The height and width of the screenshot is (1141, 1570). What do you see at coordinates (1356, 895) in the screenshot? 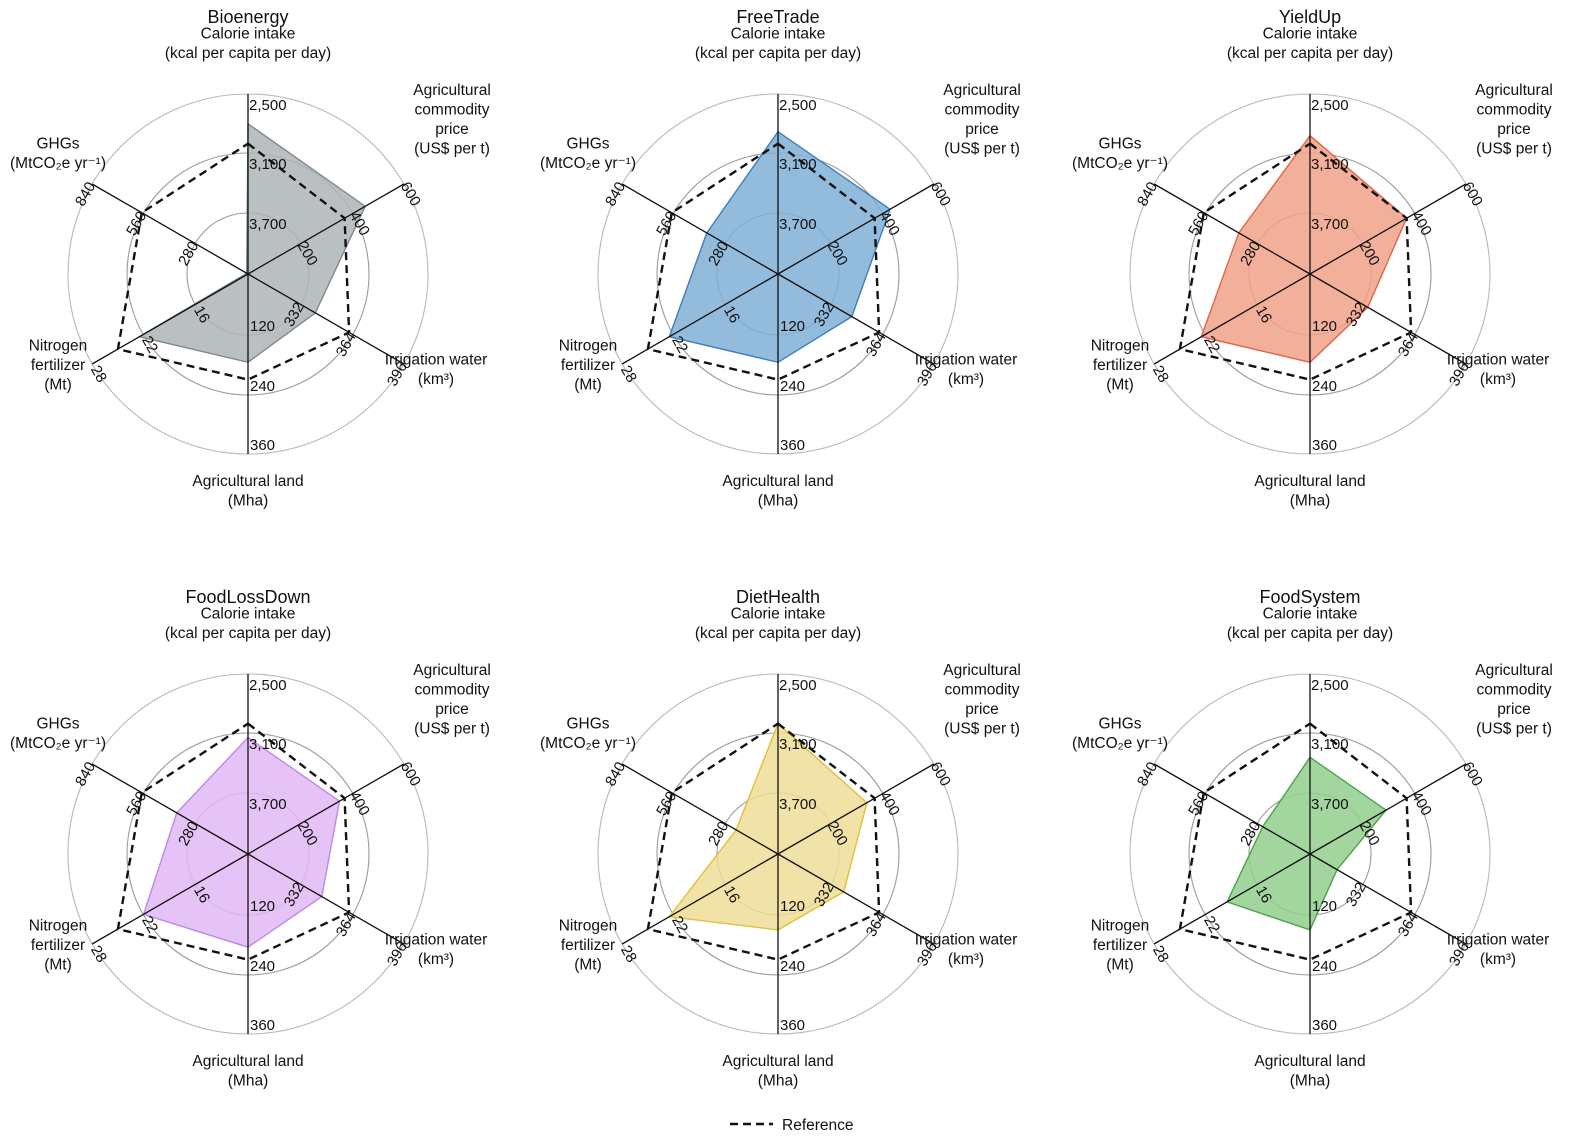
I see `tick-label: 332` at bounding box center [1356, 895].